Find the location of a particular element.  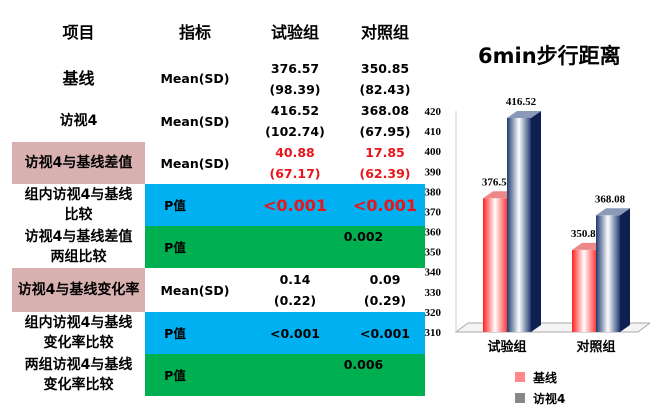

merged-value: 0.002 is located at coordinates (363, 236).